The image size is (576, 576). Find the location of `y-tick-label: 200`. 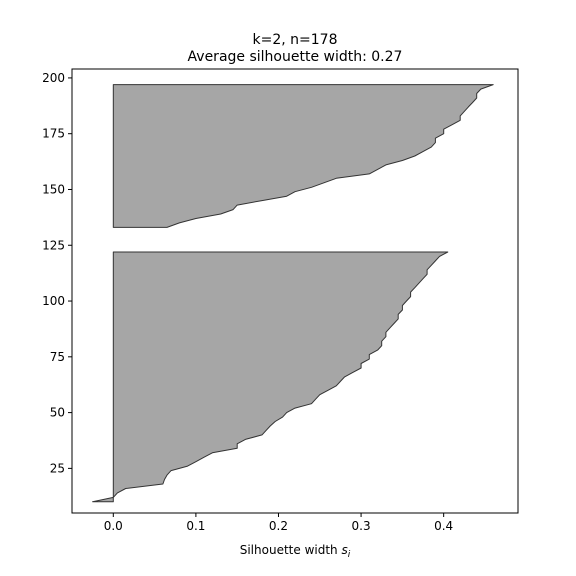

y-tick-label: 200 is located at coordinates (53, 78).